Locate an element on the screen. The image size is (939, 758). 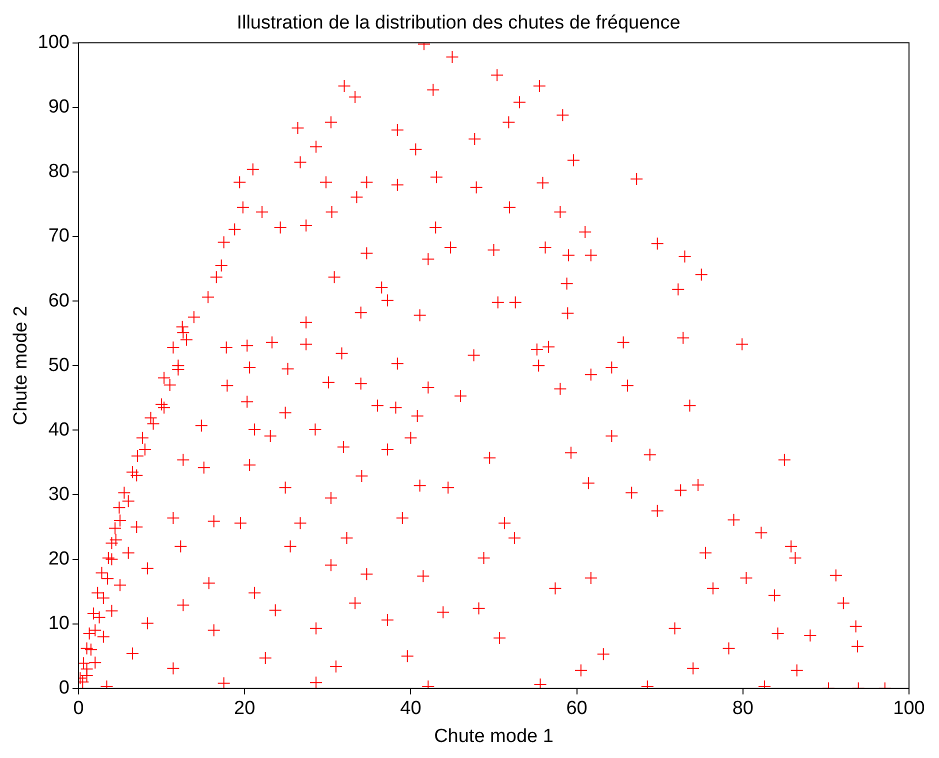
x-tick-label: 0 is located at coordinates (78, 709).